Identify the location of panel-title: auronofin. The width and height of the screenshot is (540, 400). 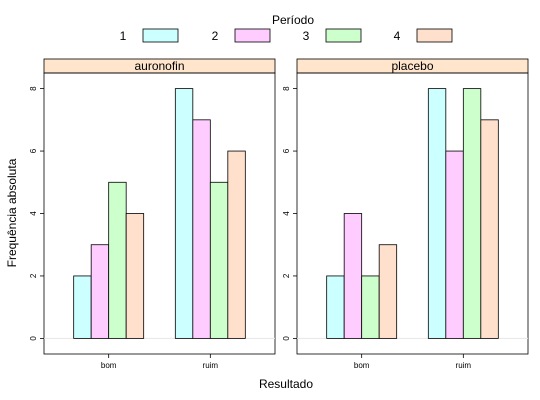
(159, 66).